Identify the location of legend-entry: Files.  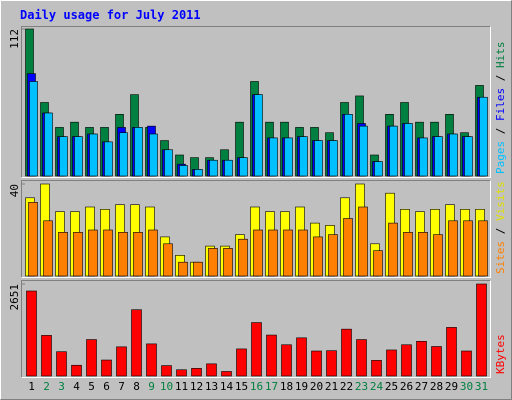
(500, 104).